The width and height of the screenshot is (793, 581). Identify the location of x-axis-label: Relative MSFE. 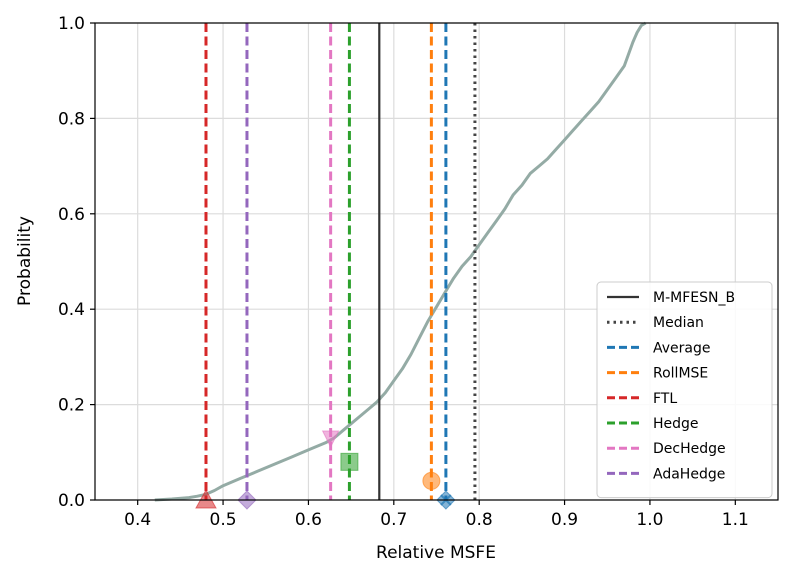
(436, 553).